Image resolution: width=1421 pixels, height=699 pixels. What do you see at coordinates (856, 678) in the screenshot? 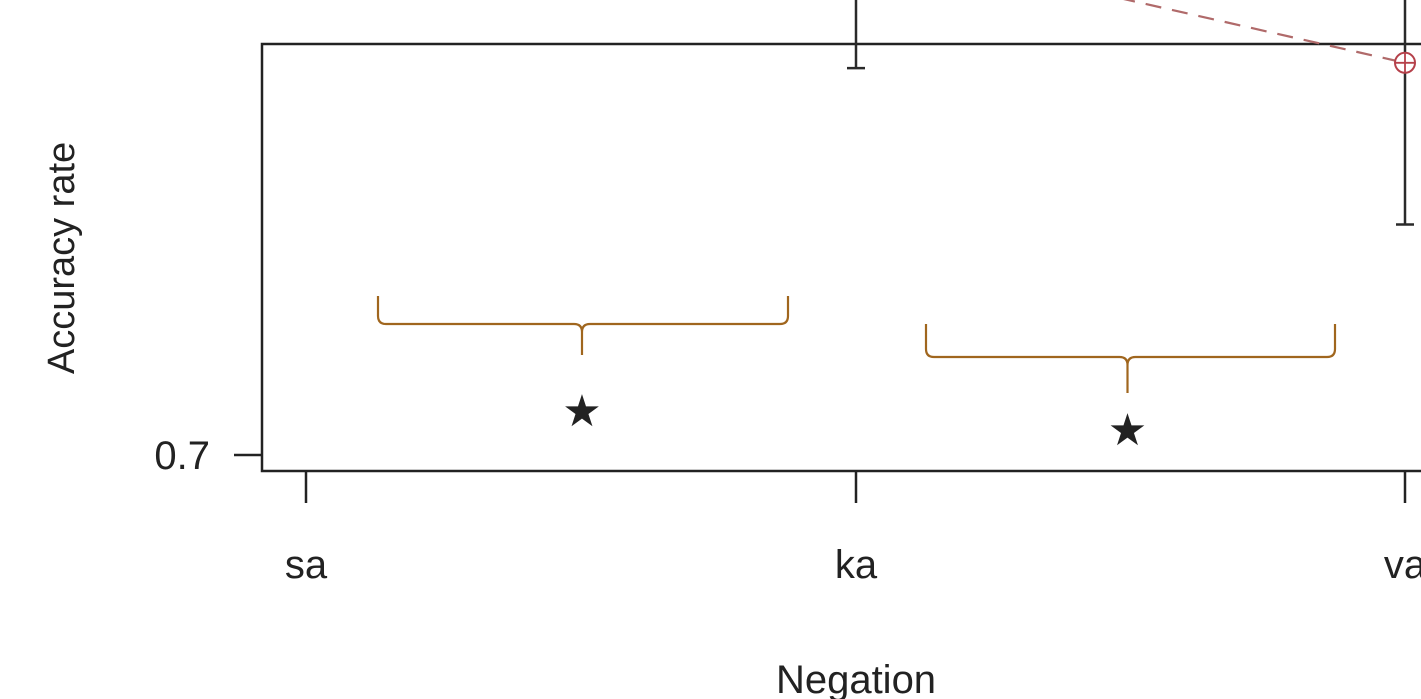
I see `x-axis-label: Negation` at bounding box center [856, 678].